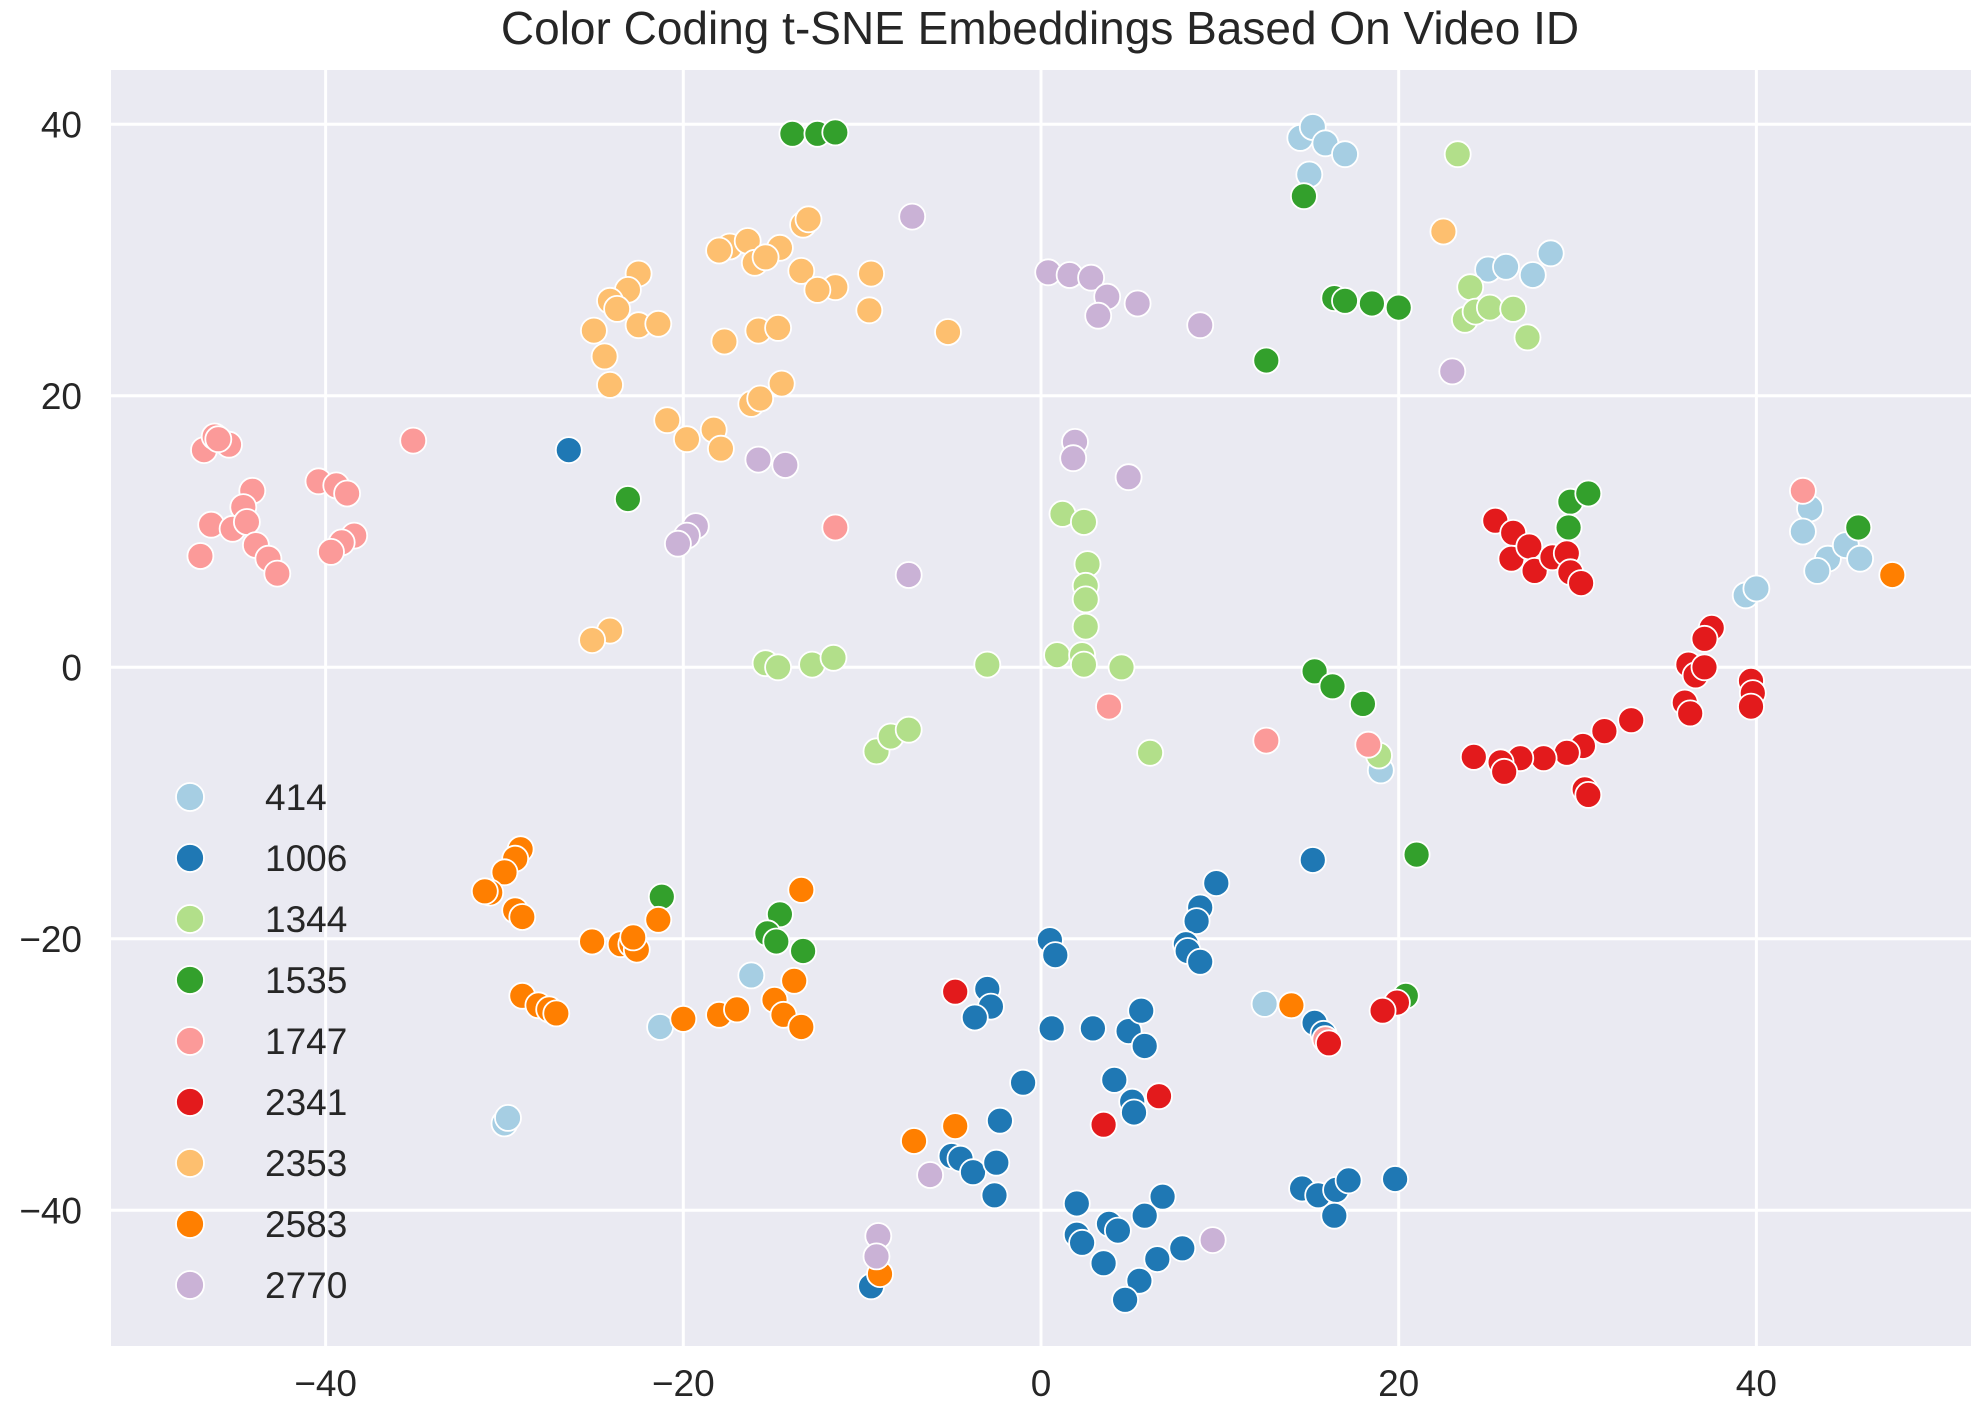 Image resolution: width=1980 pixels, height=1412 pixels. What do you see at coordinates (61, 396) in the screenshot?
I see `y-tick-label: 20` at bounding box center [61, 396].